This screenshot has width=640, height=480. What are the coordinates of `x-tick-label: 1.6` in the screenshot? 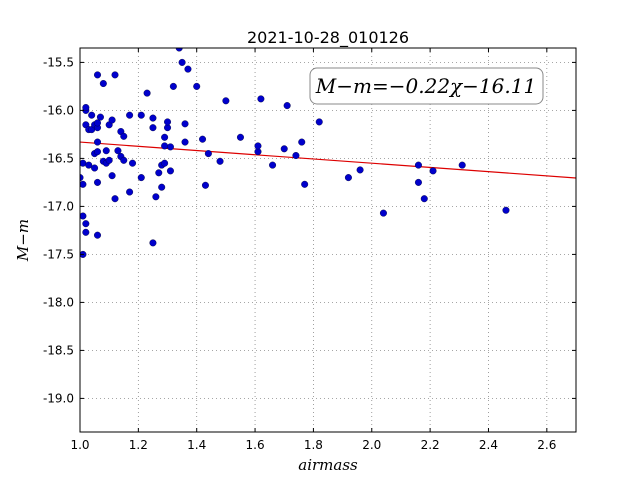 It's located at (255, 445).